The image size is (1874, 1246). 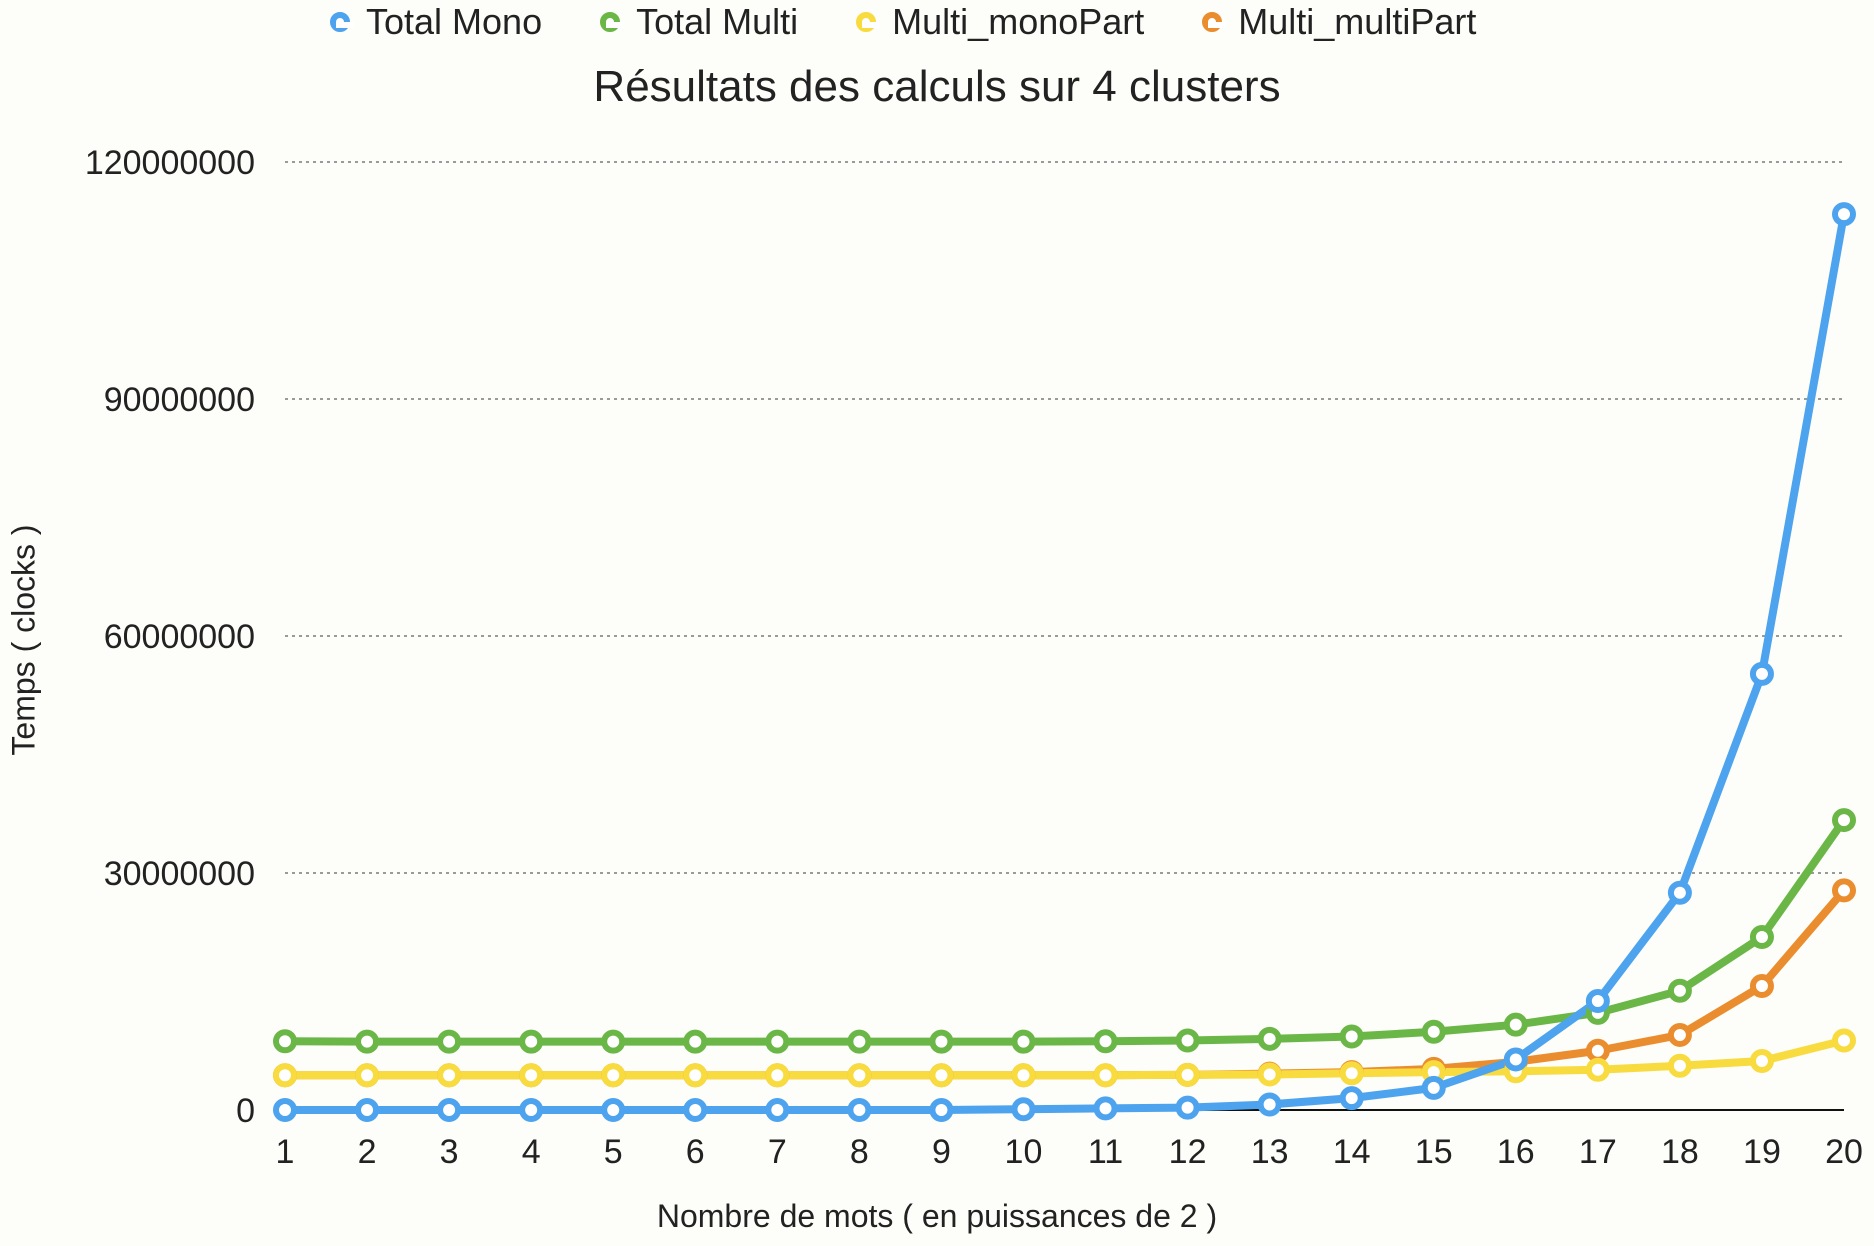 What do you see at coordinates (1844, 1152) in the screenshot?
I see `x-tick-label: 20` at bounding box center [1844, 1152].